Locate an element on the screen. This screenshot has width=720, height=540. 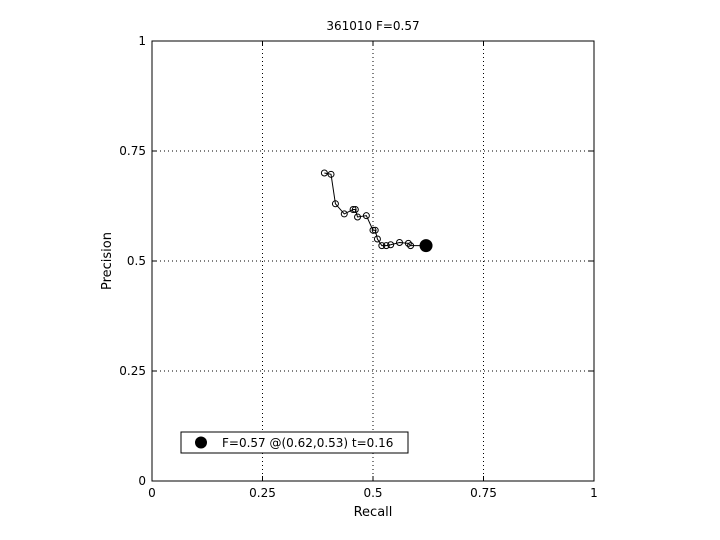
legend-label: F=0.57 @(0.62,0.53) t=0.16 is located at coordinates (307, 443).